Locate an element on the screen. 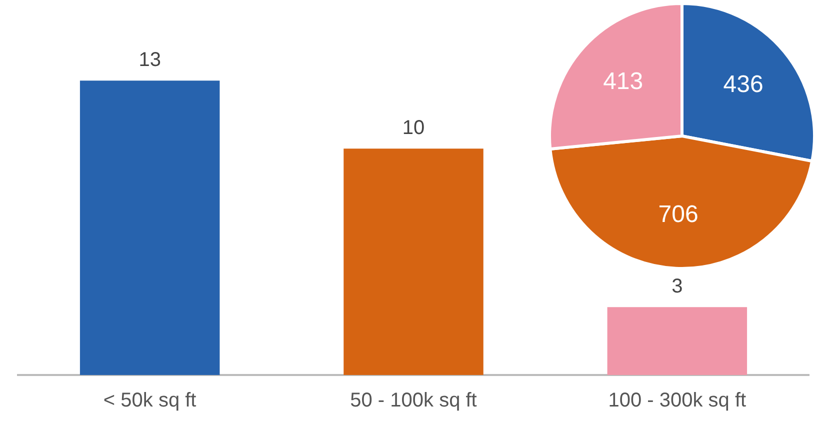 This screenshot has height=435, width=827. data-label: 413 is located at coordinates (623, 82).